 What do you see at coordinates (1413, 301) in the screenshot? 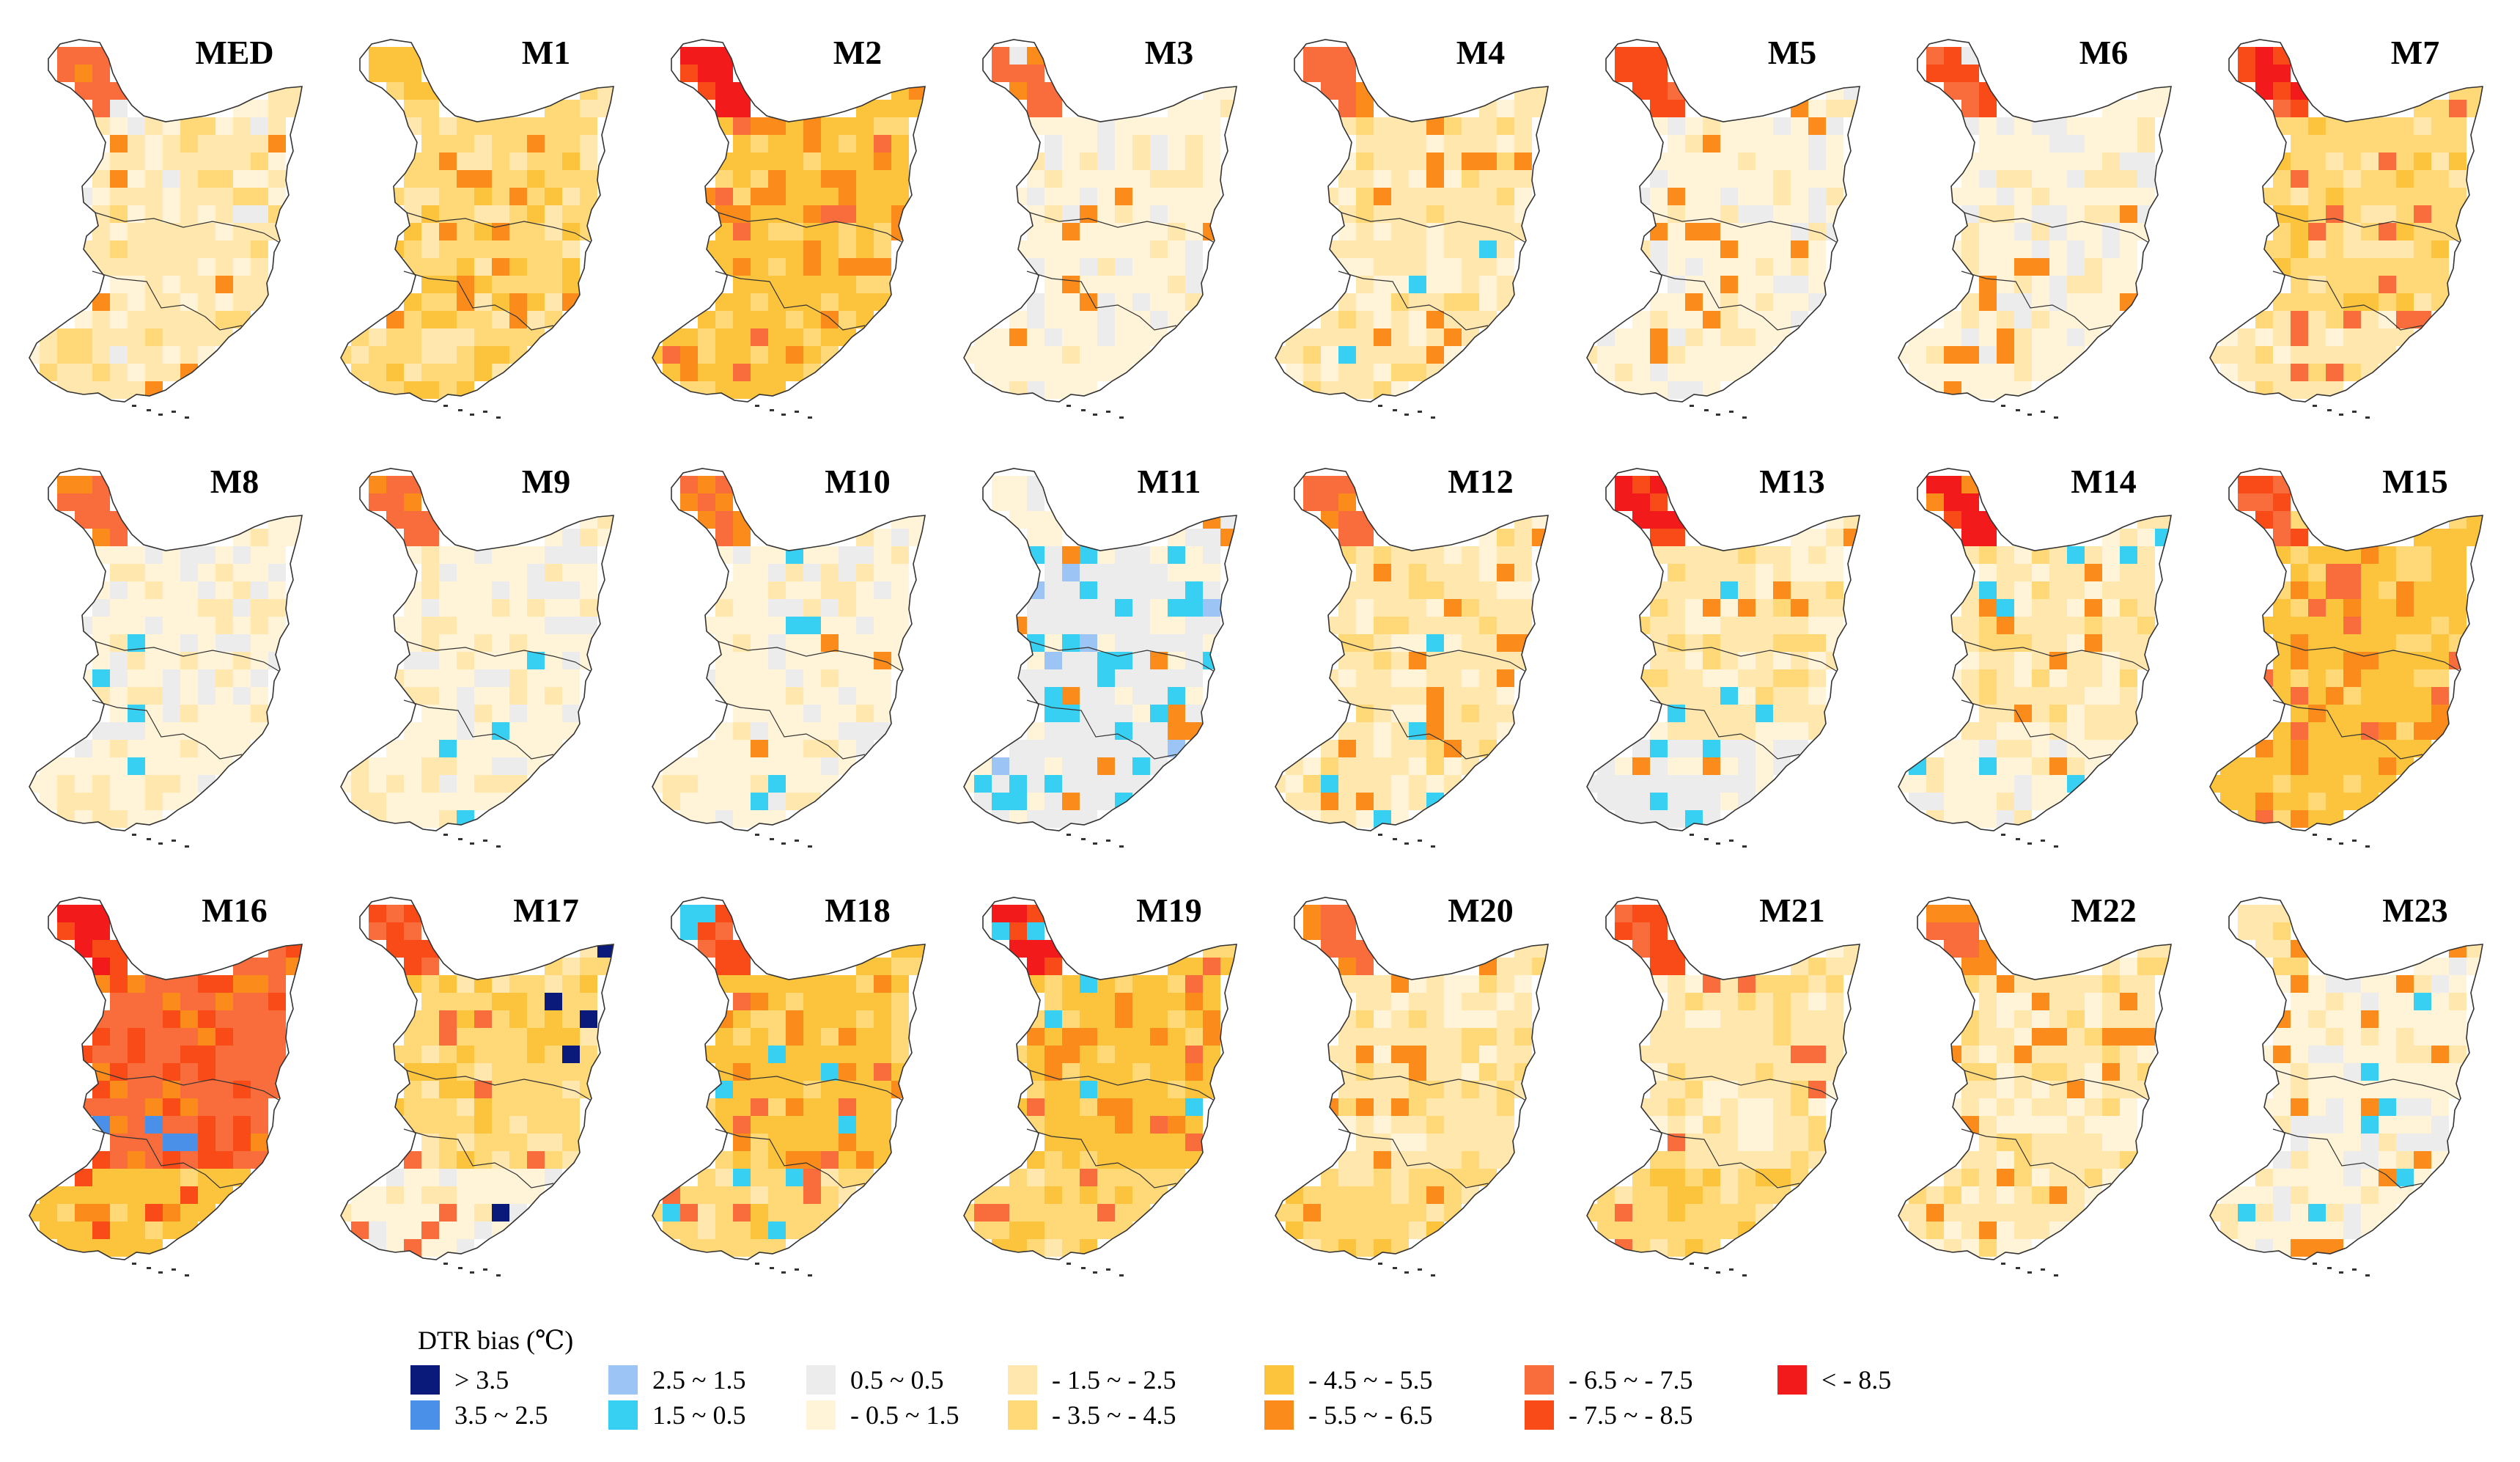
I see `province-boundary` at bounding box center [1413, 301].